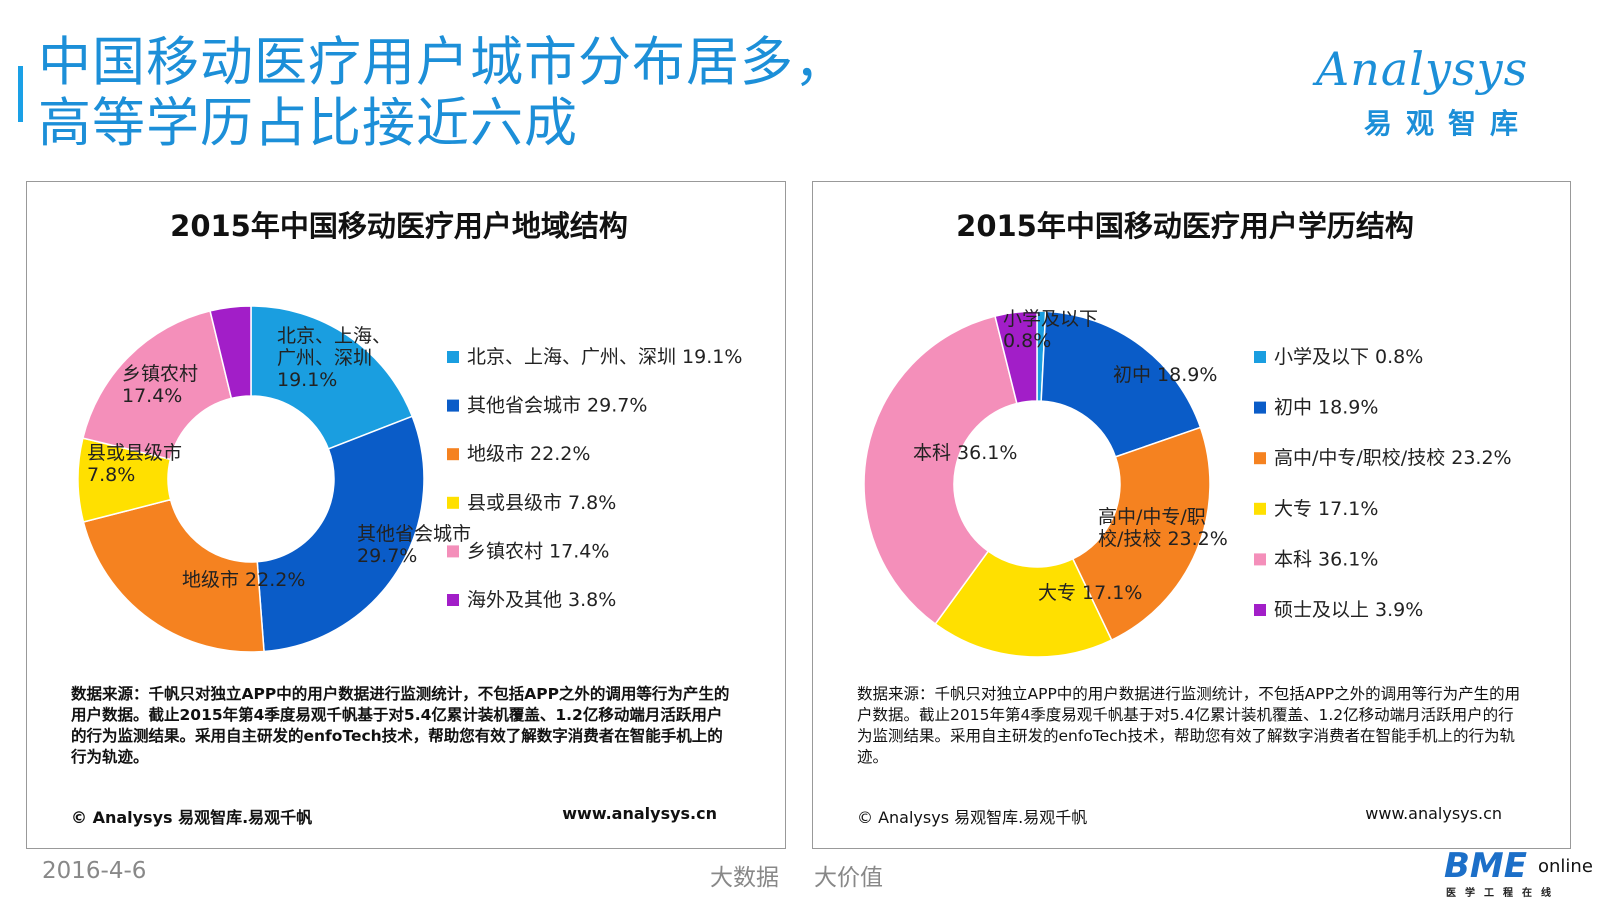 The image size is (1600, 900). What do you see at coordinates (744, 878) in the screenshot?
I see `footer-slogan-big-data: 大数据` at bounding box center [744, 878].